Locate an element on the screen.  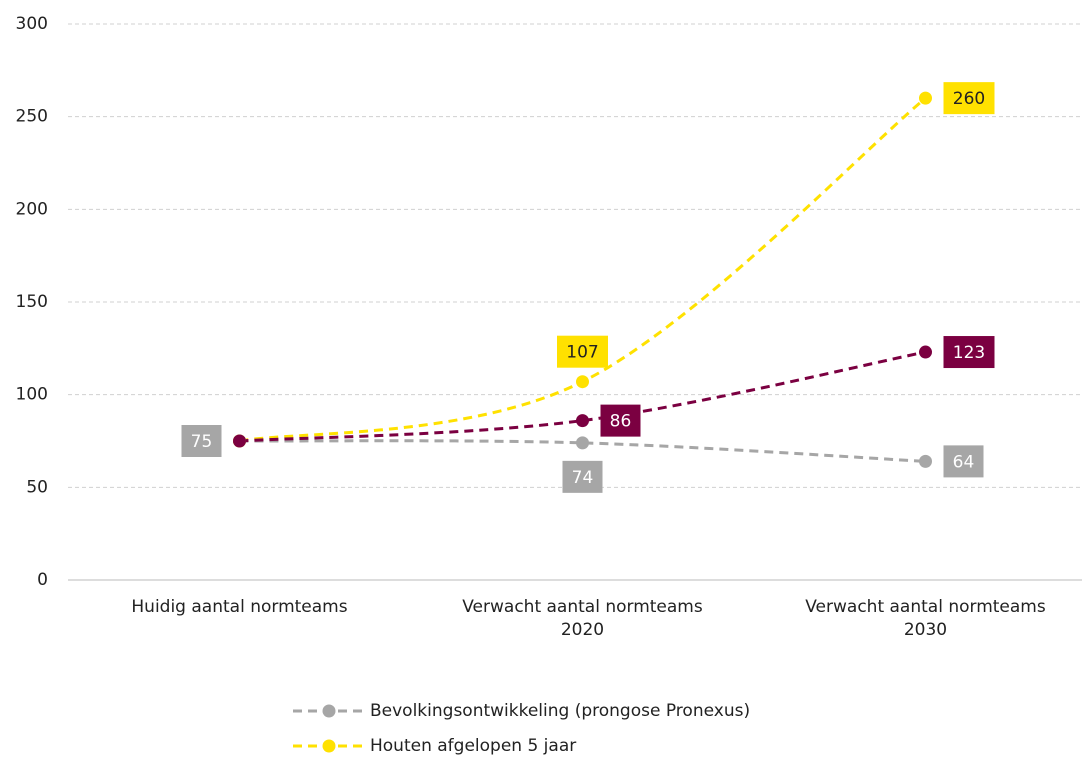
data-label: 107 is located at coordinates (582, 353).